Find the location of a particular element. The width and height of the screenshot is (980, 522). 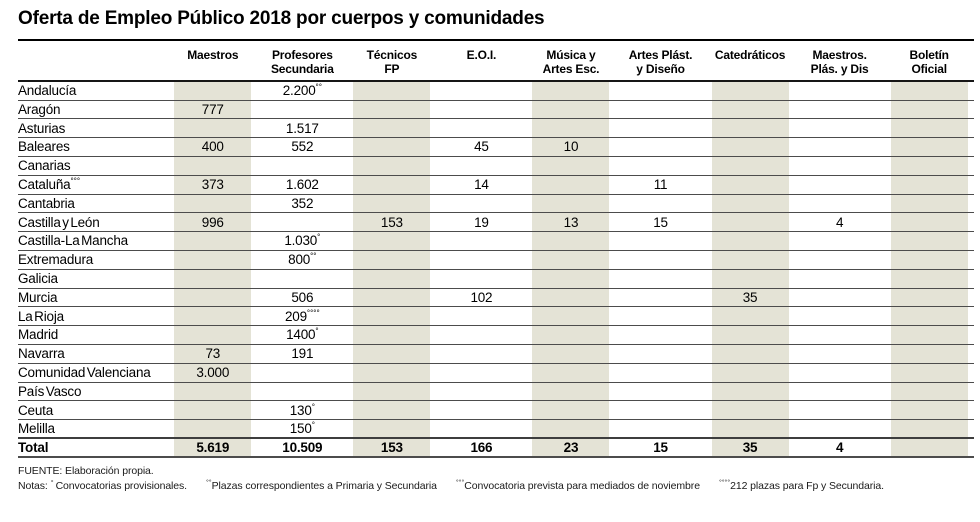

table-row: Baleares 400 552 45 10 is located at coordinates (496, 147).